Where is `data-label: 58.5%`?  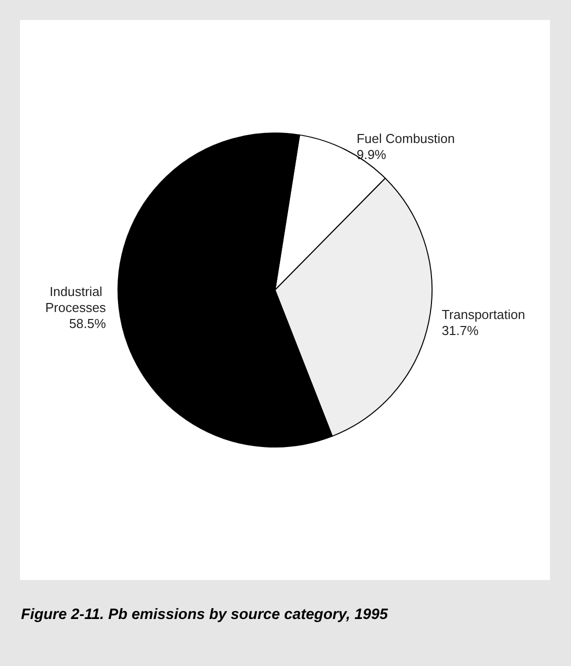 data-label: 58.5% is located at coordinates (87, 323).